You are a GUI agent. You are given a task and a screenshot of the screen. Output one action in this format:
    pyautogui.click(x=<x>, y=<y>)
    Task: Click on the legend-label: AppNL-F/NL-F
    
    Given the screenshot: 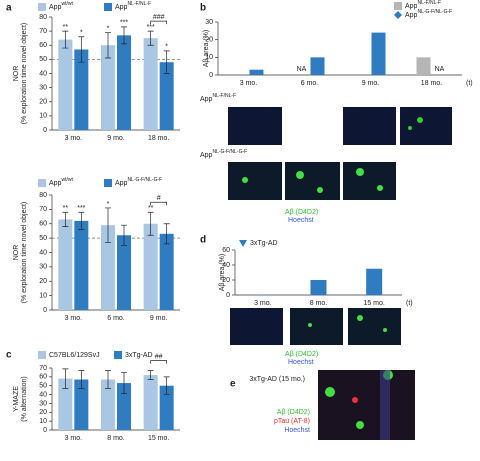 What is the action you would take?
    pyautogui.click(x=133, y=6)
    